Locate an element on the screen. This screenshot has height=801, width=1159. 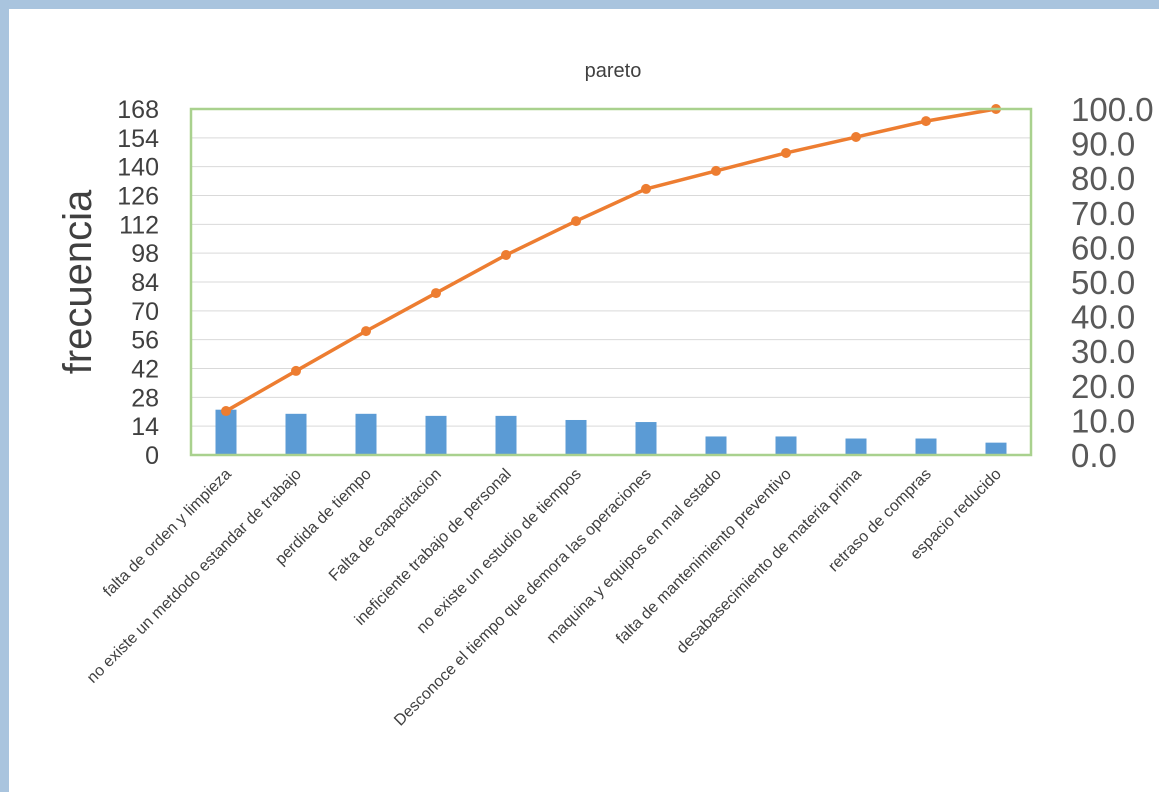
right-tick-label: 0.0 is located at coordinates (1094, 455).